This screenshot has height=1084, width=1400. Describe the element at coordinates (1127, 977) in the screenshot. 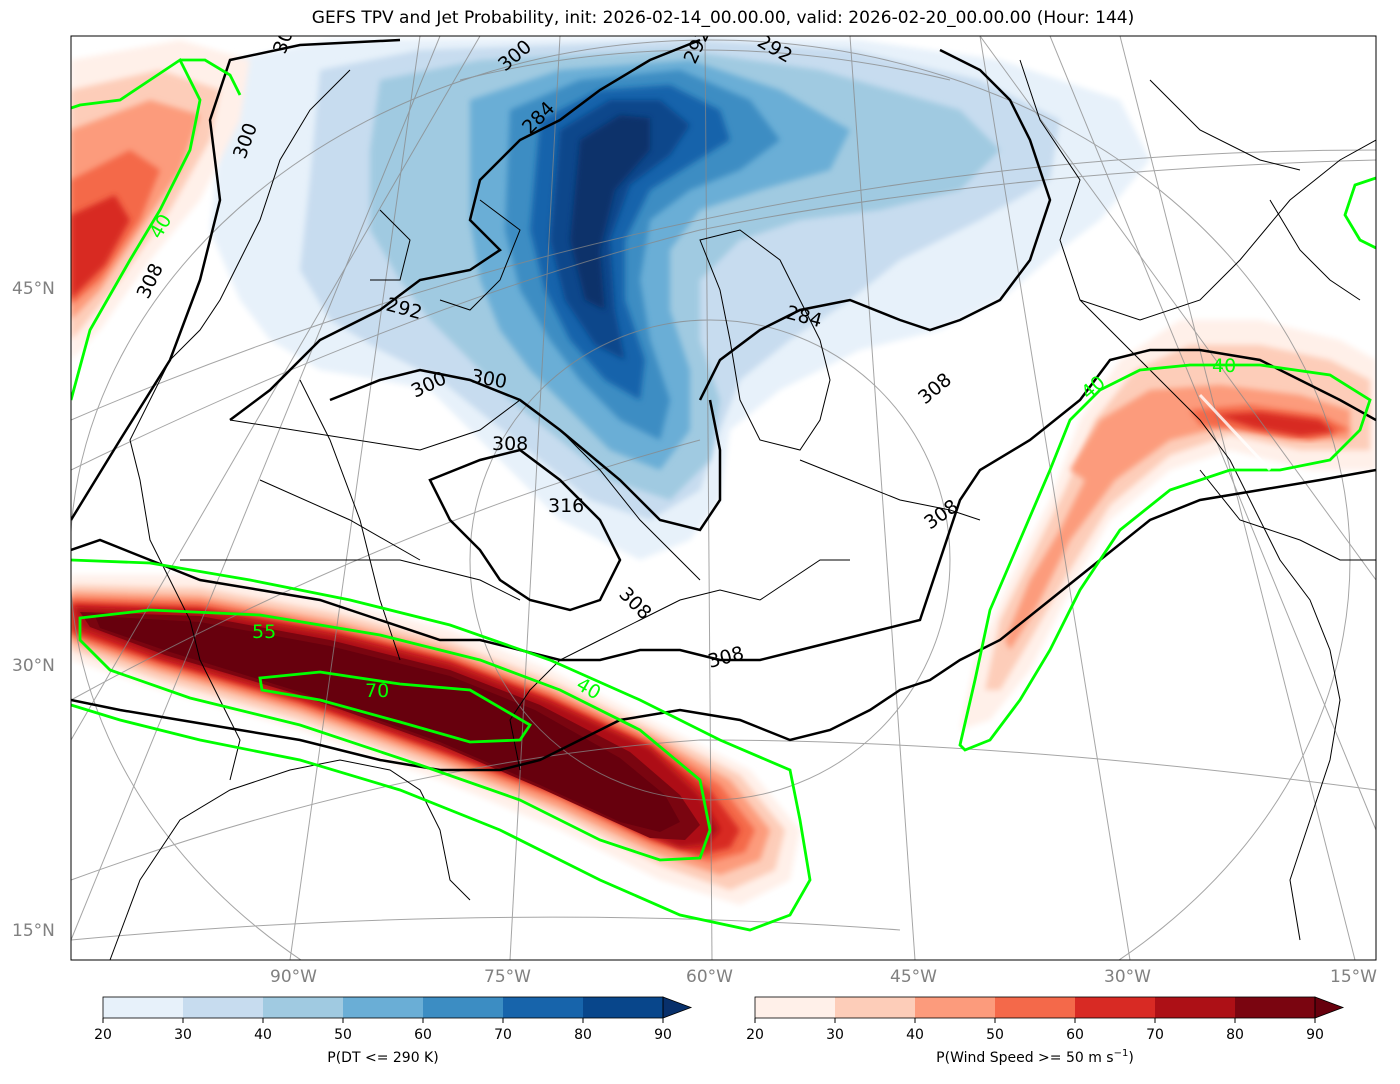

I see `lon-label: 30°W` at that location.